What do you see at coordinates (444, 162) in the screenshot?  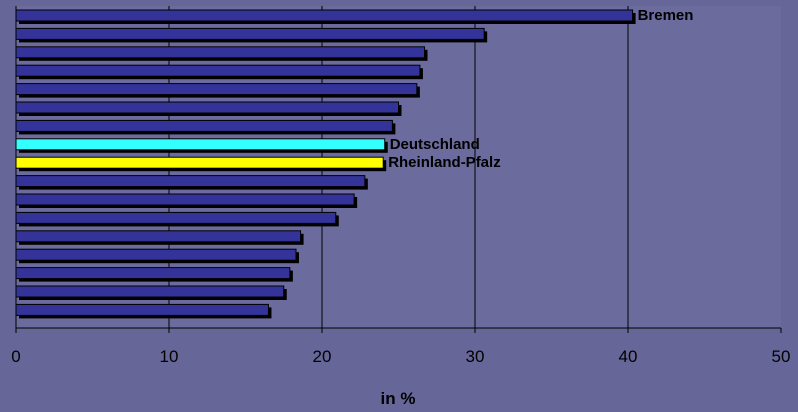 I see `bar-label: Rheinland-Pfalz` at bounding box center [444, 162].